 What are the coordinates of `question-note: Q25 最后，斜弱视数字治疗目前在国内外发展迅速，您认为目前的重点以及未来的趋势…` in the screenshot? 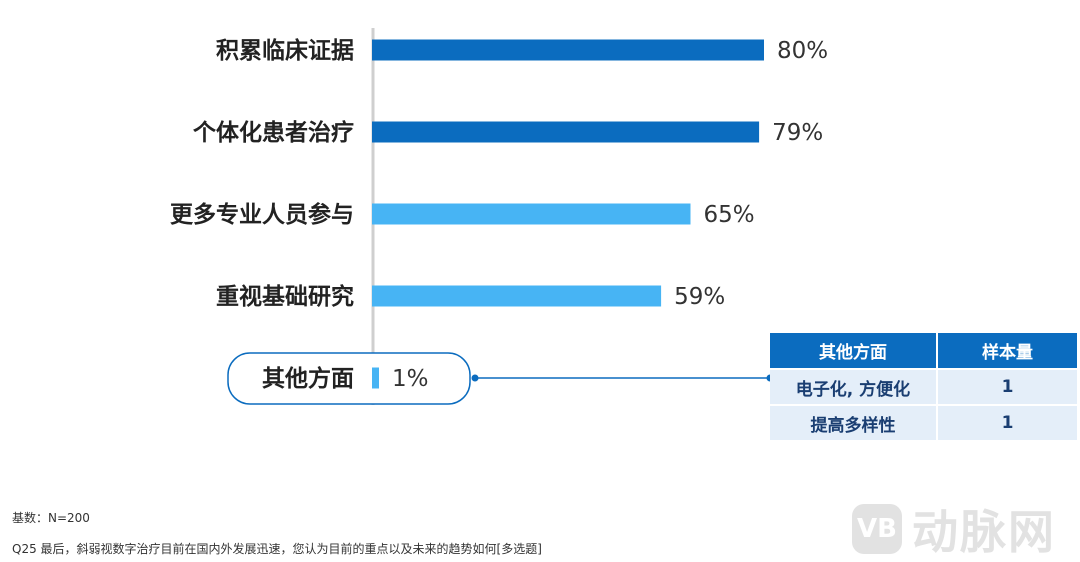 It's located at (277, 549).